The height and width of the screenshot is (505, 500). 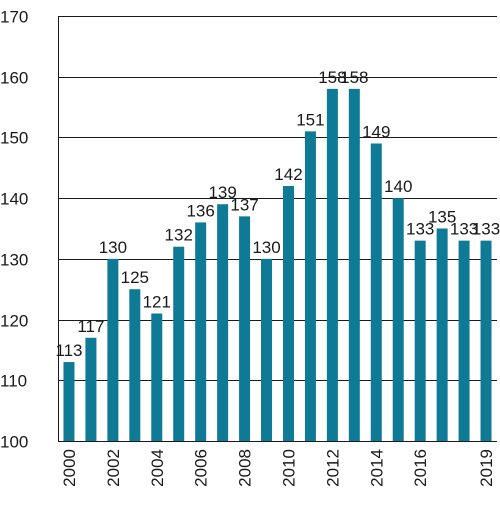 I want to click on x-tick-label: 2014, so click(x=376, y=468).